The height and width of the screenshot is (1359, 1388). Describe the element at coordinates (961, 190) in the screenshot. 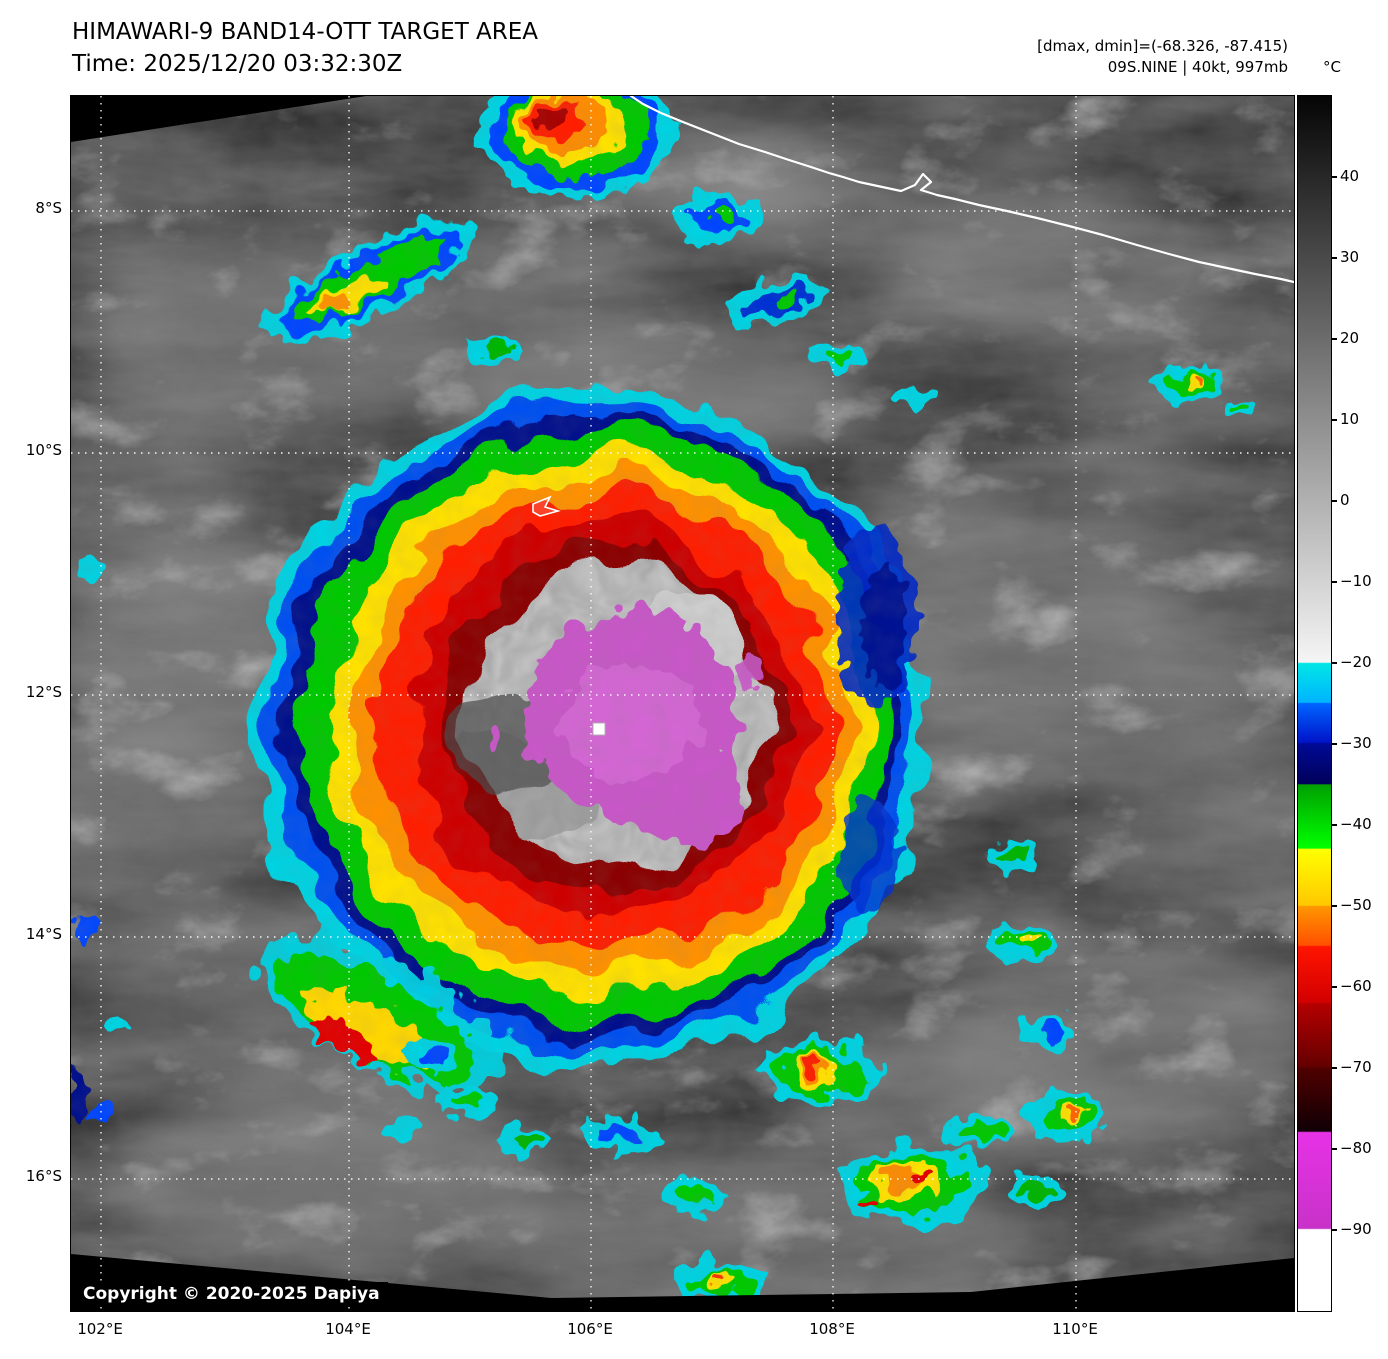

I see `coastline` at that location.